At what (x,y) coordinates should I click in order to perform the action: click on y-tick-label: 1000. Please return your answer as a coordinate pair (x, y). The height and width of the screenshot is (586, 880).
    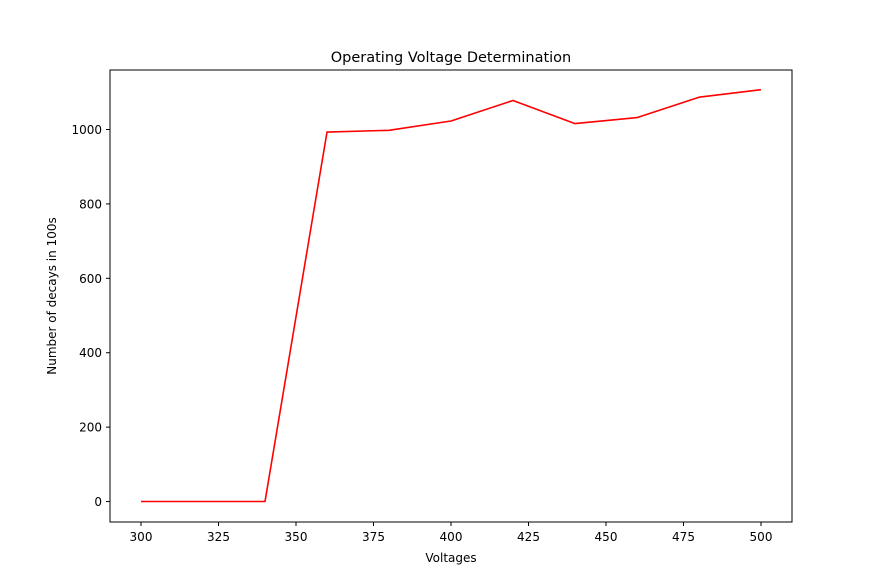
    Looking at the image, I should click on (86, 130).